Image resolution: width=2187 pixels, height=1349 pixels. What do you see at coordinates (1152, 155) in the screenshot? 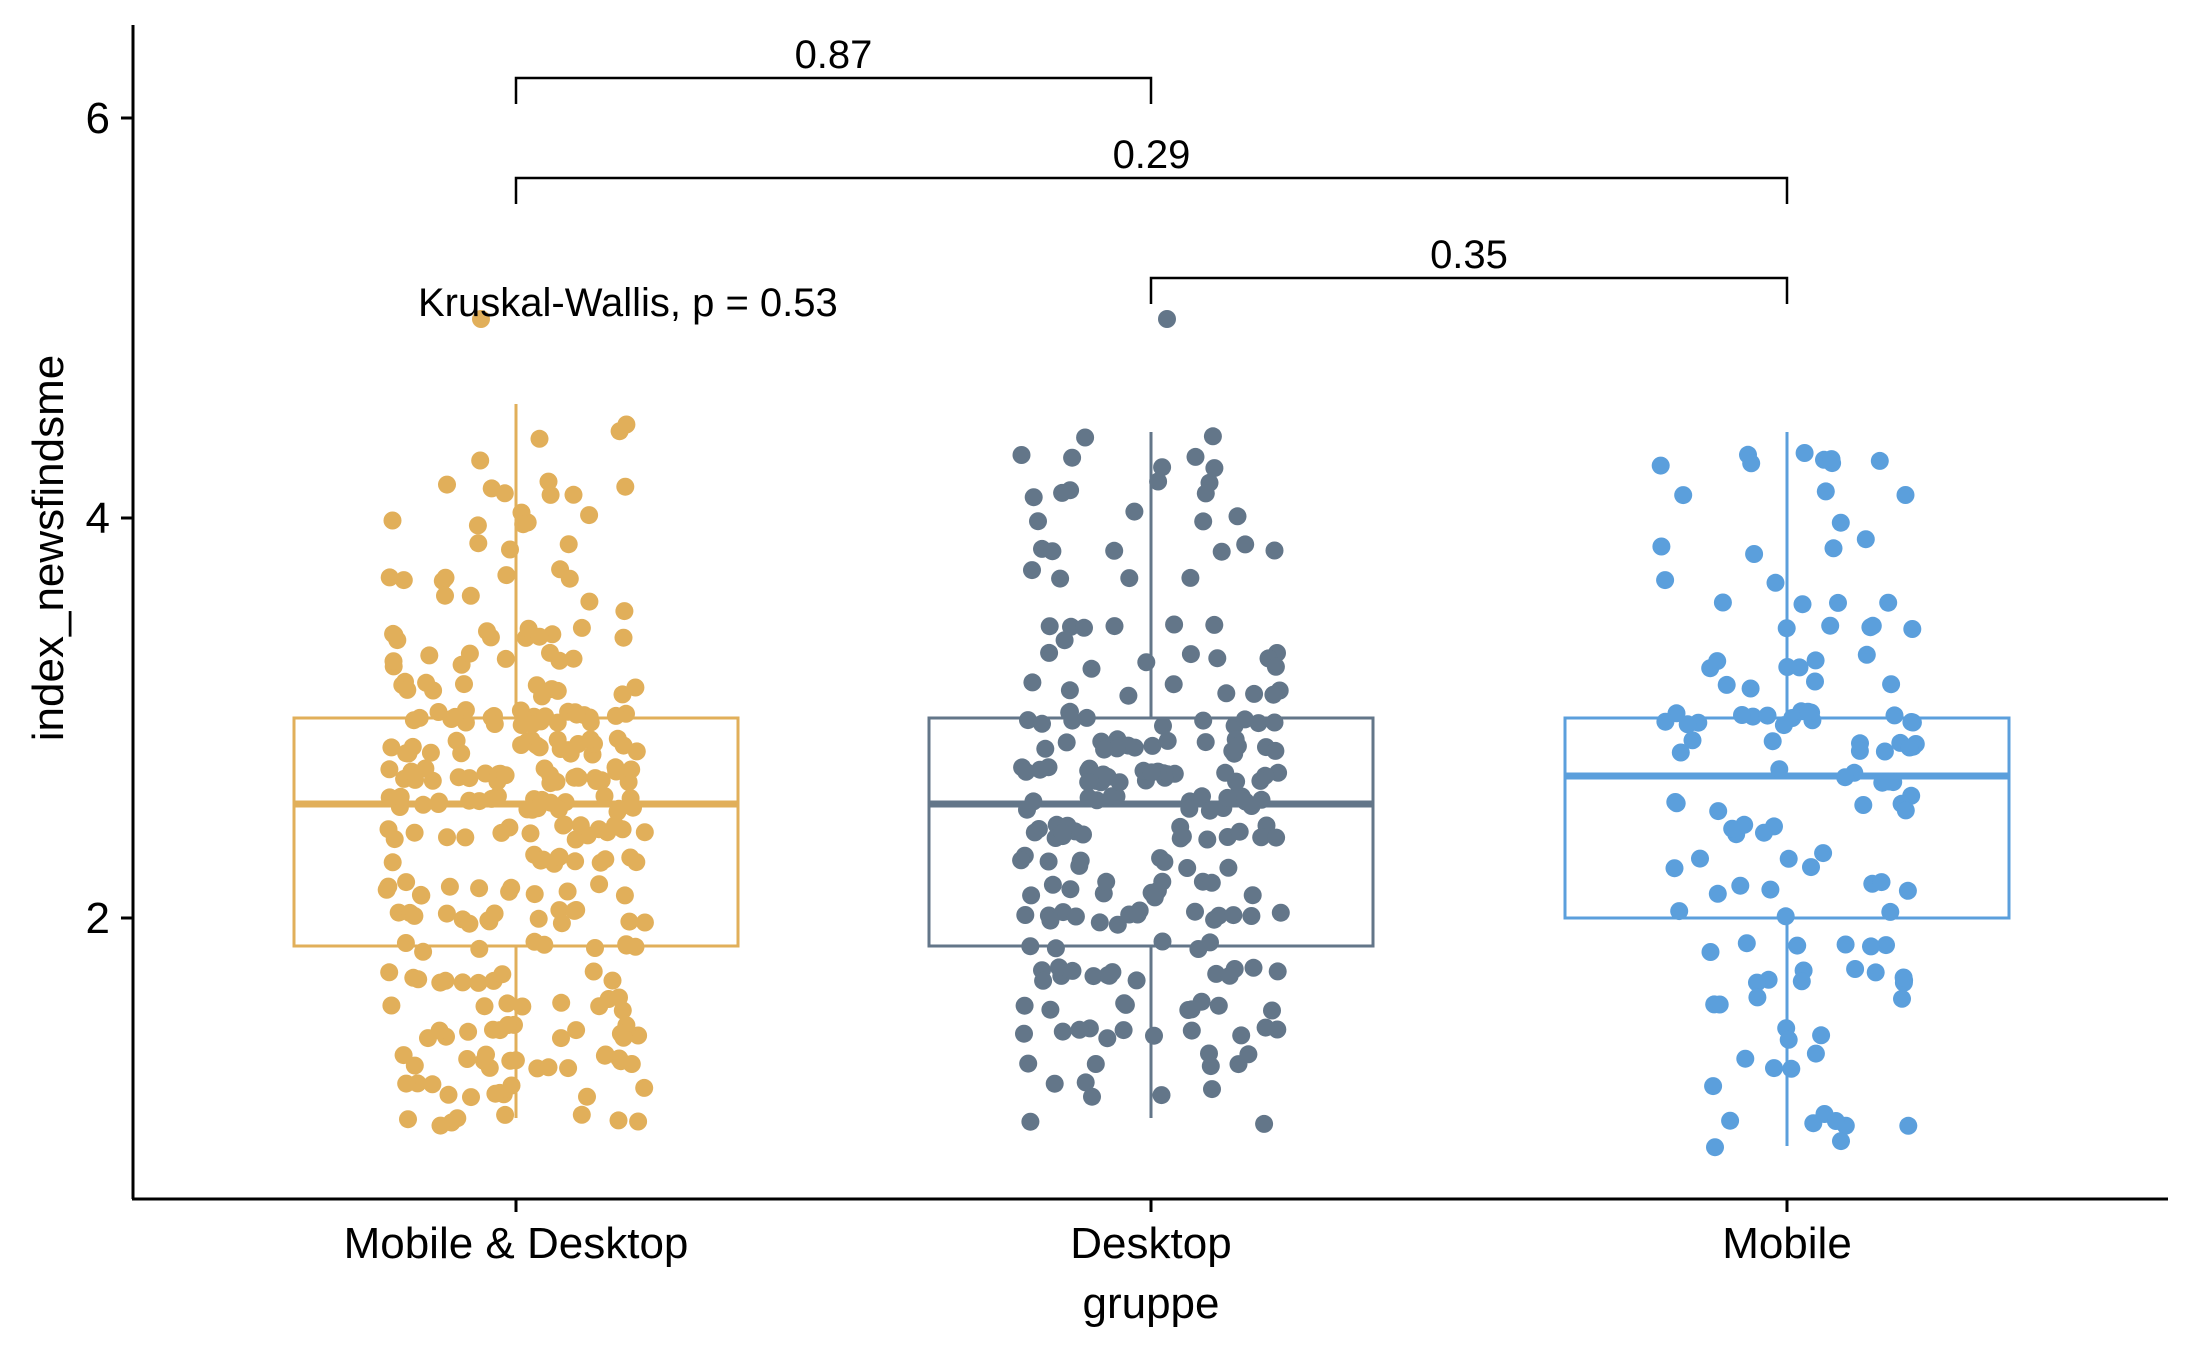
I see `comparison-p-value-1: 0.29` at bounding box center [1152, 155].